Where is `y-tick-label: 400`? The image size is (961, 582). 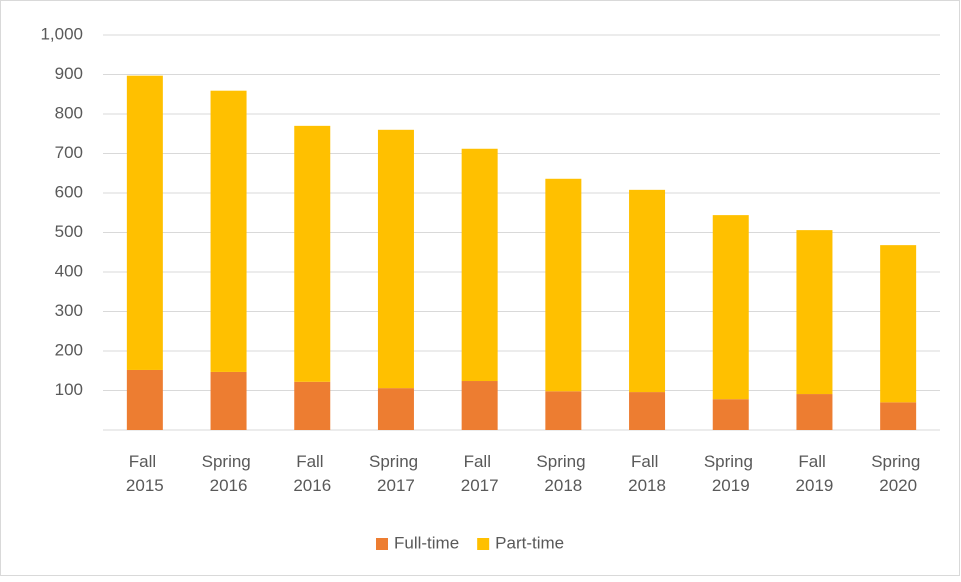
y-tick-label: 400 is located at coordinates (69, 270).